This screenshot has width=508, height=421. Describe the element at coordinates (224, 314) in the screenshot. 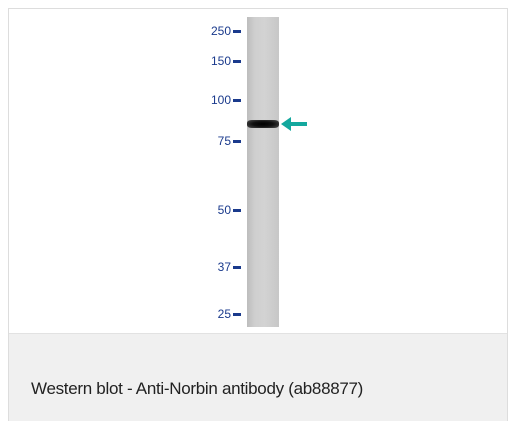

I see `mw-marker-25: 25` at that location.